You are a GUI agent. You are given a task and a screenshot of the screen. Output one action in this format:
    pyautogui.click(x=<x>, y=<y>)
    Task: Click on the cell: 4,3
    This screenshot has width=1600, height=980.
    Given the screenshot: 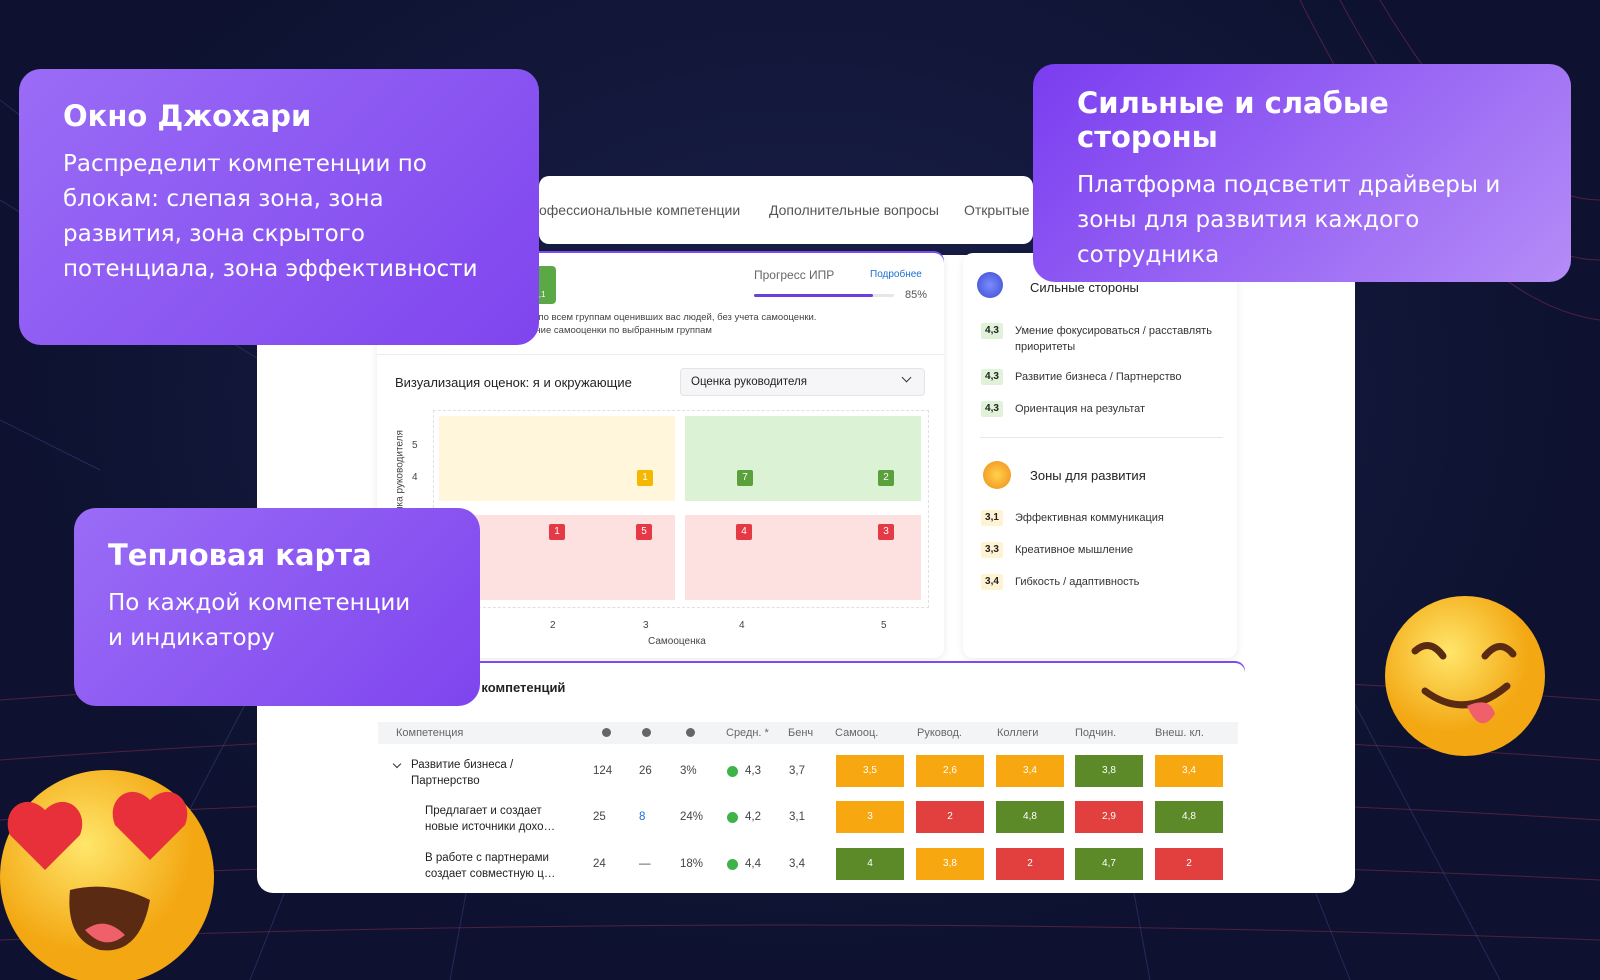 What is the action you would take?
    pyautogui.click(x=753, y=771)
    